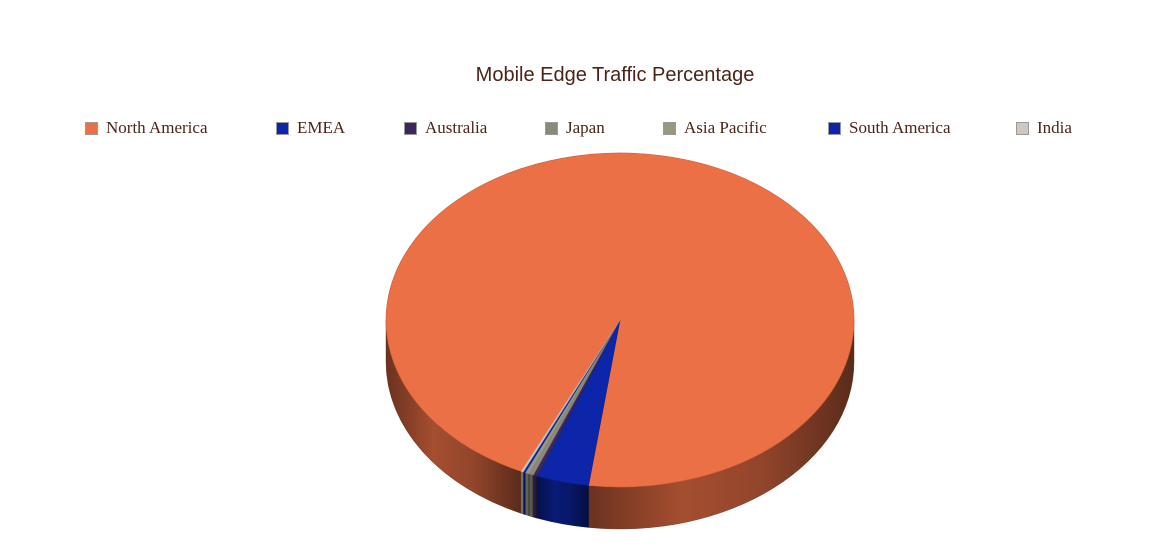 The width and height of the screenshot is (1170, 548). What do you see at coordinates (570, 396) in the screenshot?
I see `pie-slice-india` at bounding box center [570, 396].